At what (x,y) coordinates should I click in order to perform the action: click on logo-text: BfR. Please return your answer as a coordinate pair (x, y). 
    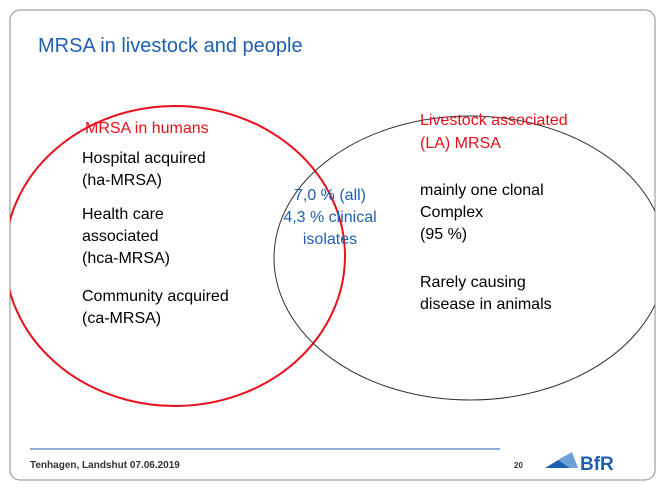
    Looking at the image, I should click on (597, 464).